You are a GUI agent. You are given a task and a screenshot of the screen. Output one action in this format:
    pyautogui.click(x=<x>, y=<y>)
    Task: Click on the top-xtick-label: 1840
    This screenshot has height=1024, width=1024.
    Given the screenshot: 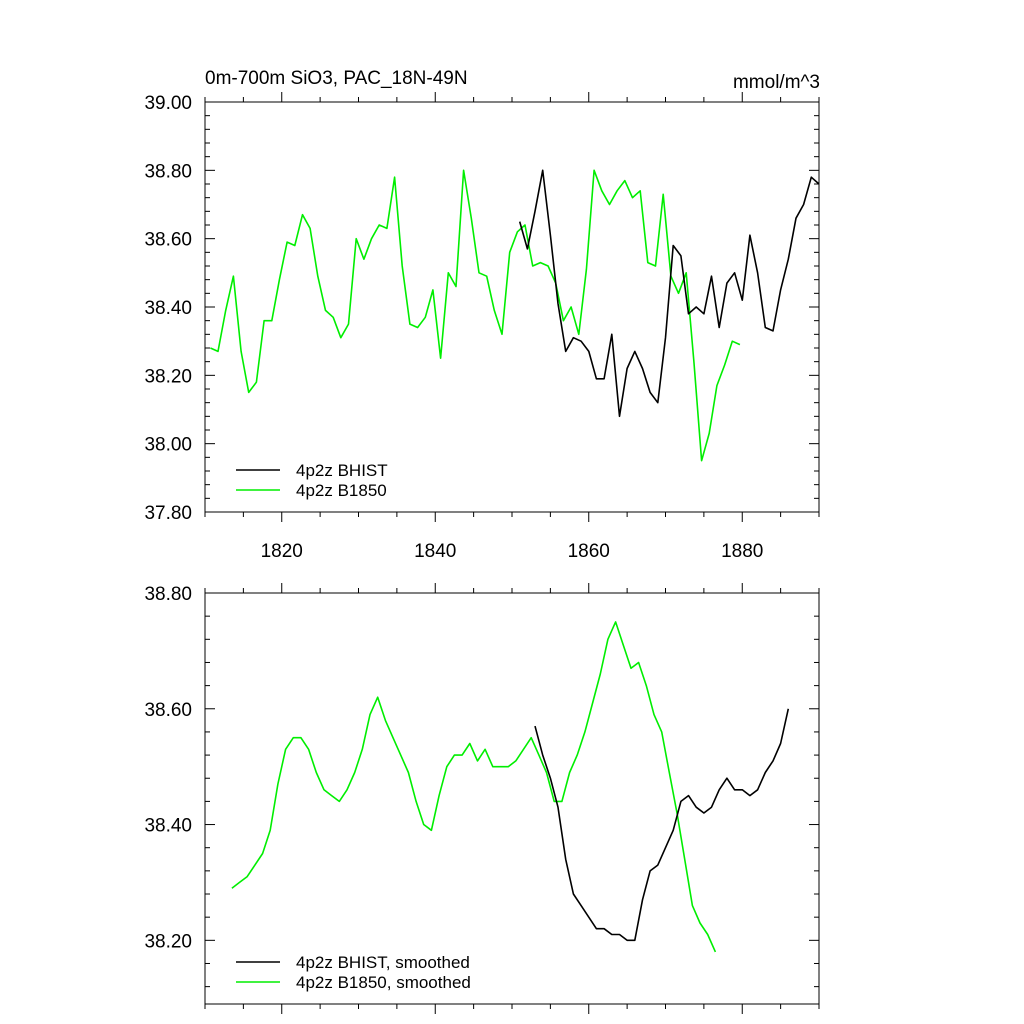 What is the action you would take?
    pyautogui.click(x=435, y=551)
    